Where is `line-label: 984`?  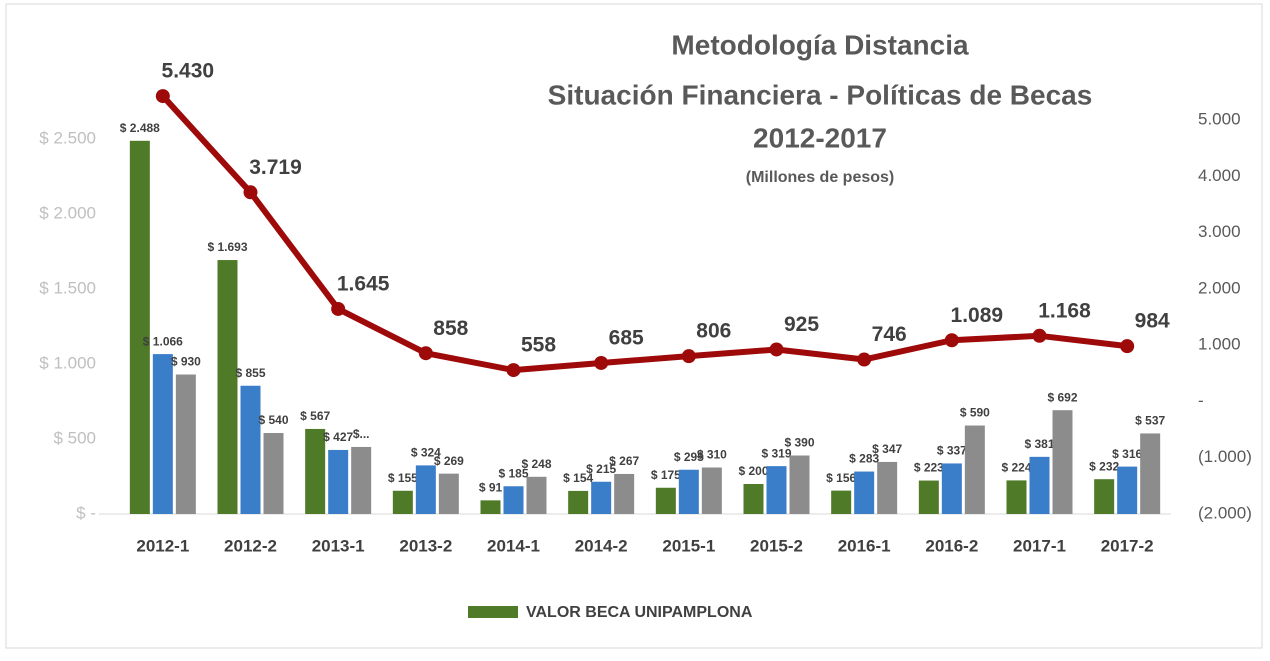 line-label: 984 is located at coordinates (1152, 321).